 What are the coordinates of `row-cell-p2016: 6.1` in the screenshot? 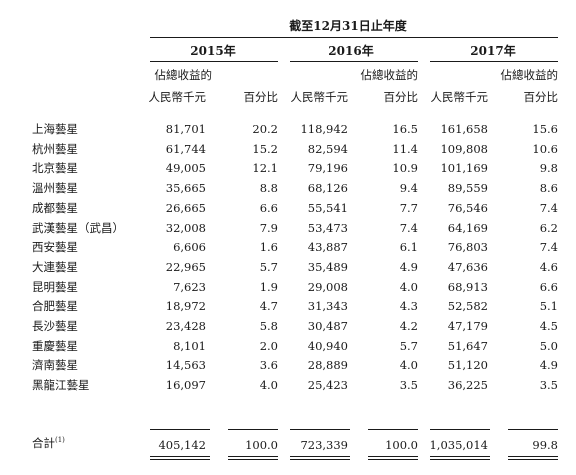 It's located at (408, 247).